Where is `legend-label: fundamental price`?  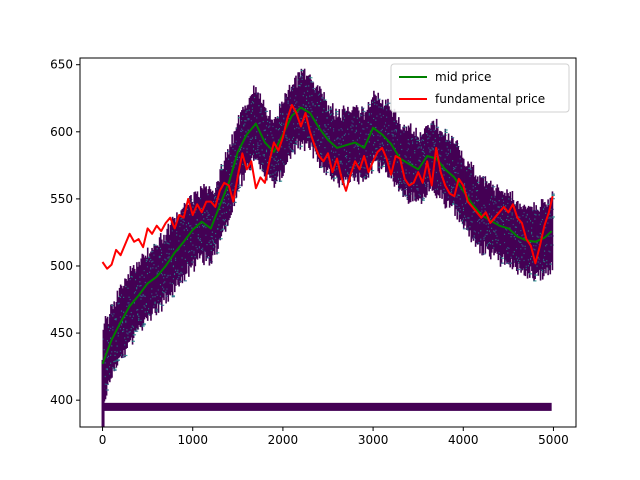
legend-label: fundamental price is located at coordinates (490, 99).